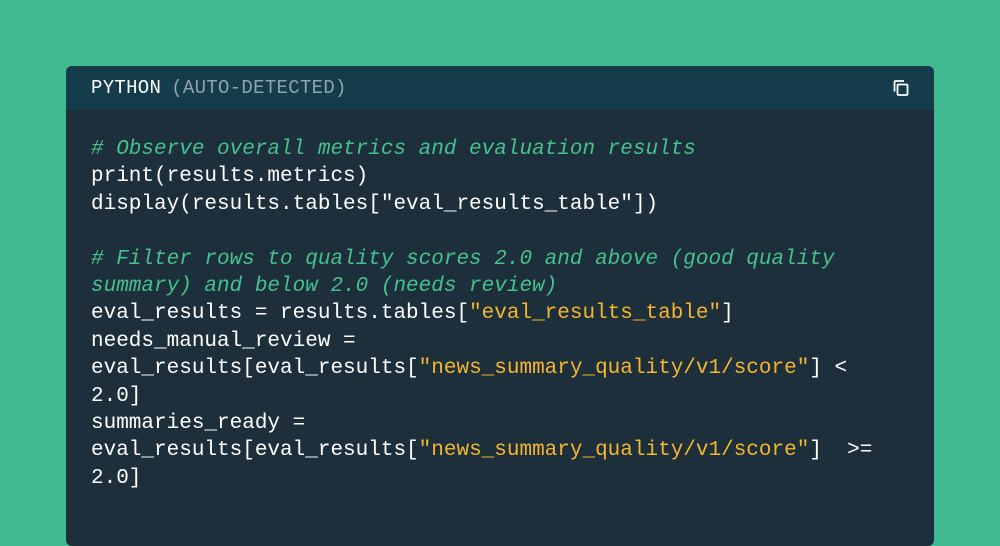 The image size is (1000, 546). I want to click on copy-icon, so click(901, 88).